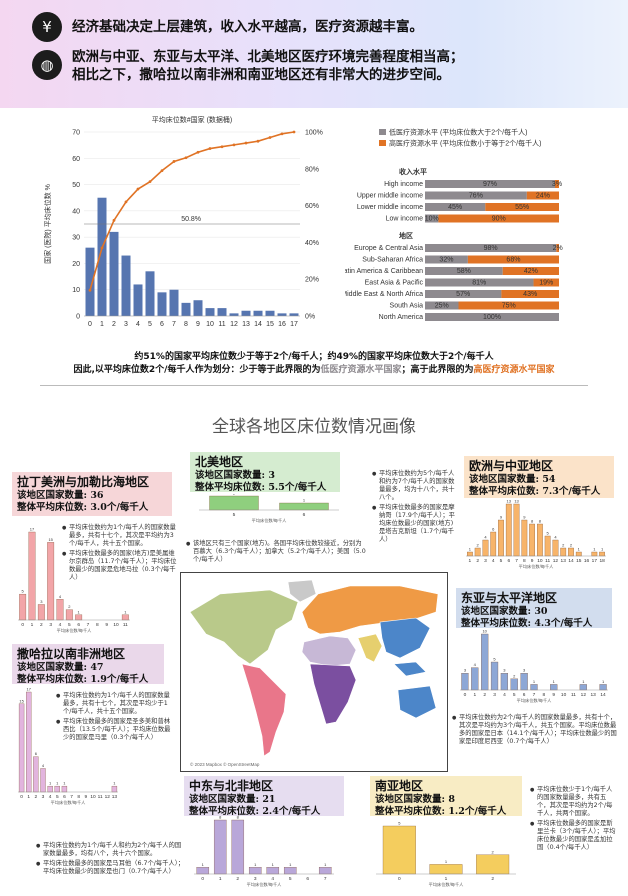 This screenshot has height=896, width=628. I want to click on eu-x-tick: 14, so click(571, 561).